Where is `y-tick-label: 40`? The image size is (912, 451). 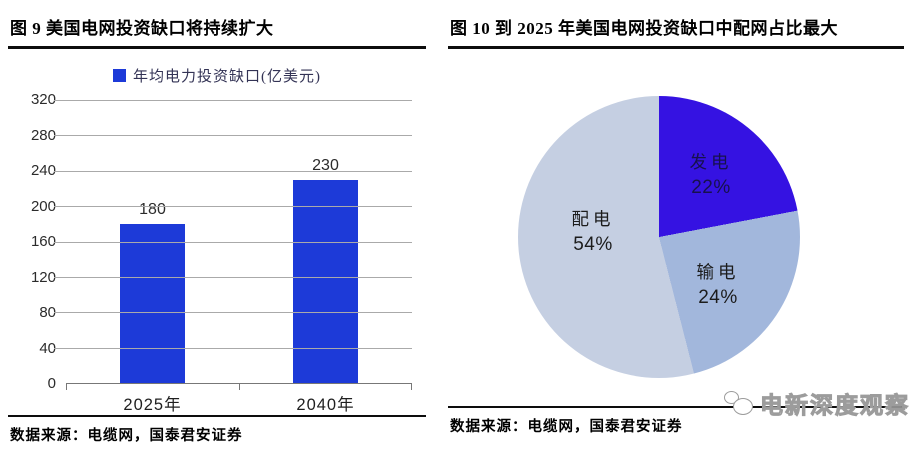 y-tick-label: 40 is located at coordinates (47, 348).